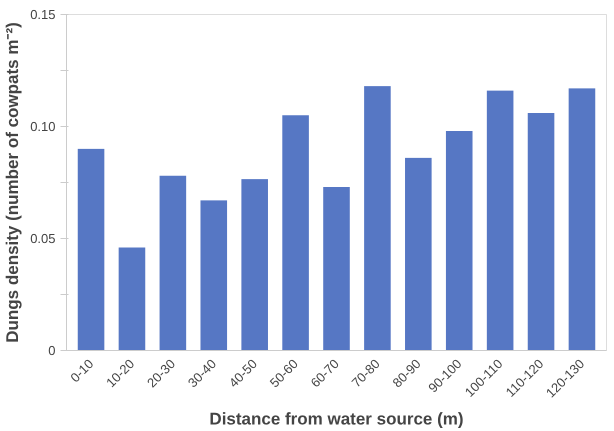  What do you see at coordinates (81, 371) in the screenshot?
I see `x-tick-label: 0-10` at bounding box center [81, 371].